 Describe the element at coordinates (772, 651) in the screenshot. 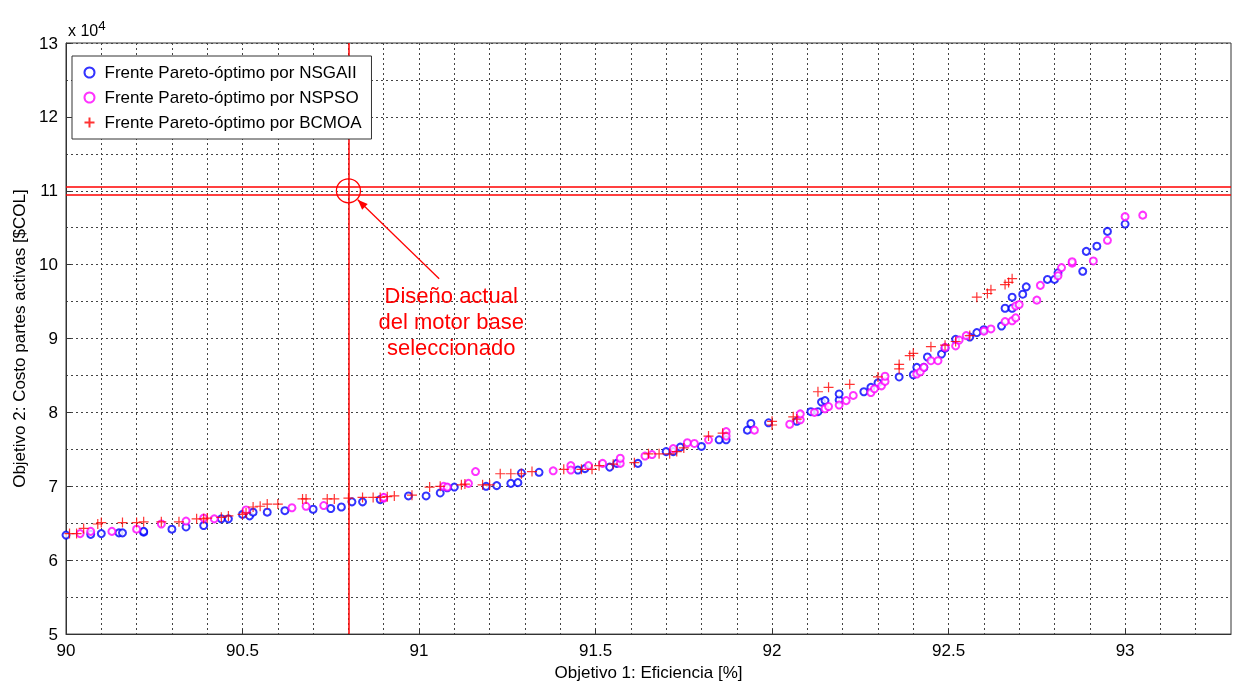

I see `x-tick-label: 92` at that location.